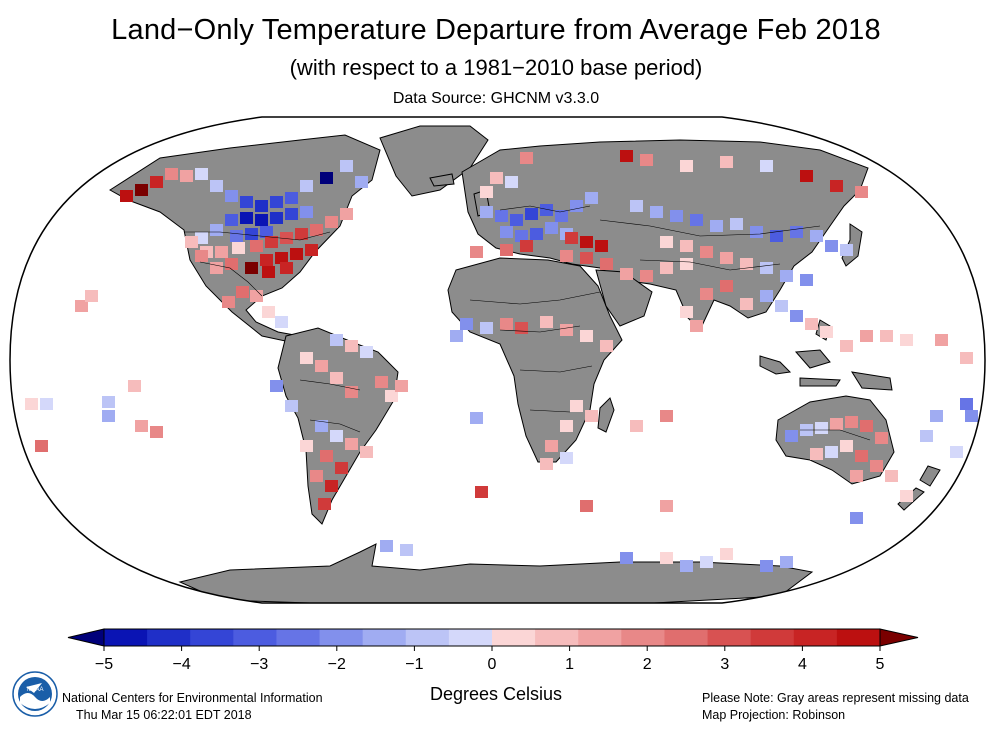 This screenshot has width=992, height=736. I want to click on eurasia, so click(665, 235).